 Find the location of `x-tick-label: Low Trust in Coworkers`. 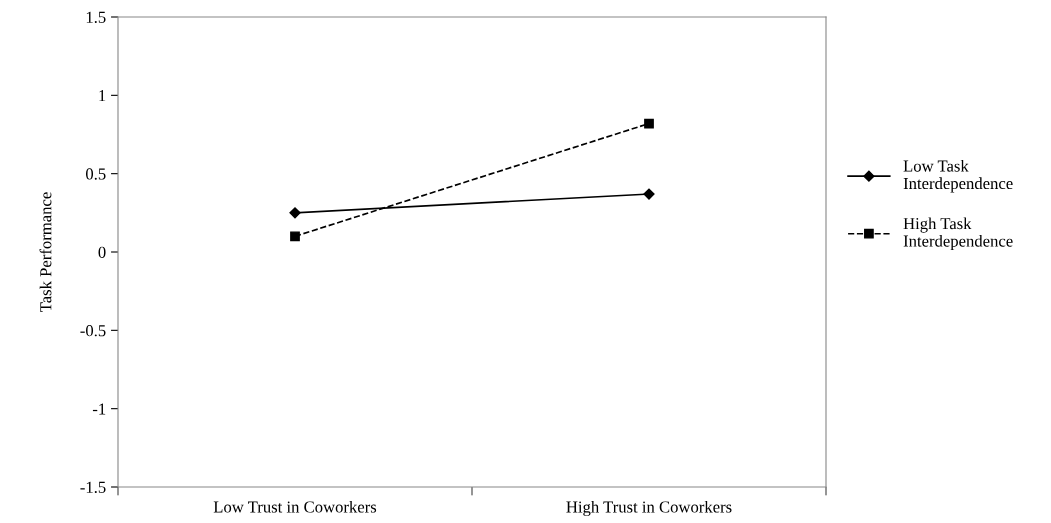

x-tick-label: Low Trust in Coworkers is located at coordinates (295, 506).